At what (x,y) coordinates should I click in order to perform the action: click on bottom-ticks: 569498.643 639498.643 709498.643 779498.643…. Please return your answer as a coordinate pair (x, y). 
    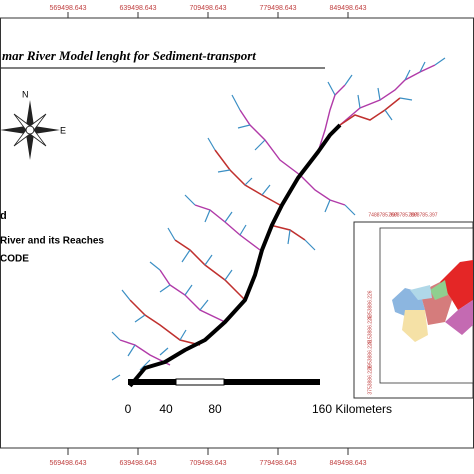
    Looking at the image, I should click on (208, 457).